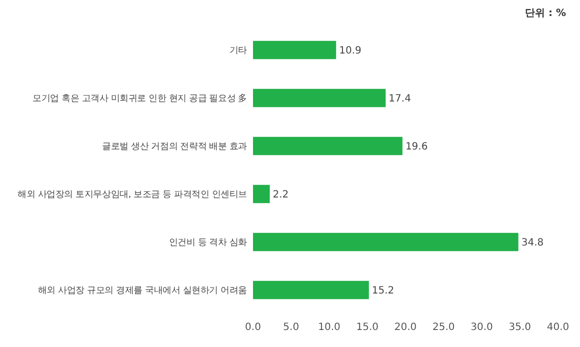 This screenshot has width=580, height=347. What do you see at coordinates (329, 327) in the screenshot?
I see `x-tick-label: 10.0` at bounding box center [329, 327].